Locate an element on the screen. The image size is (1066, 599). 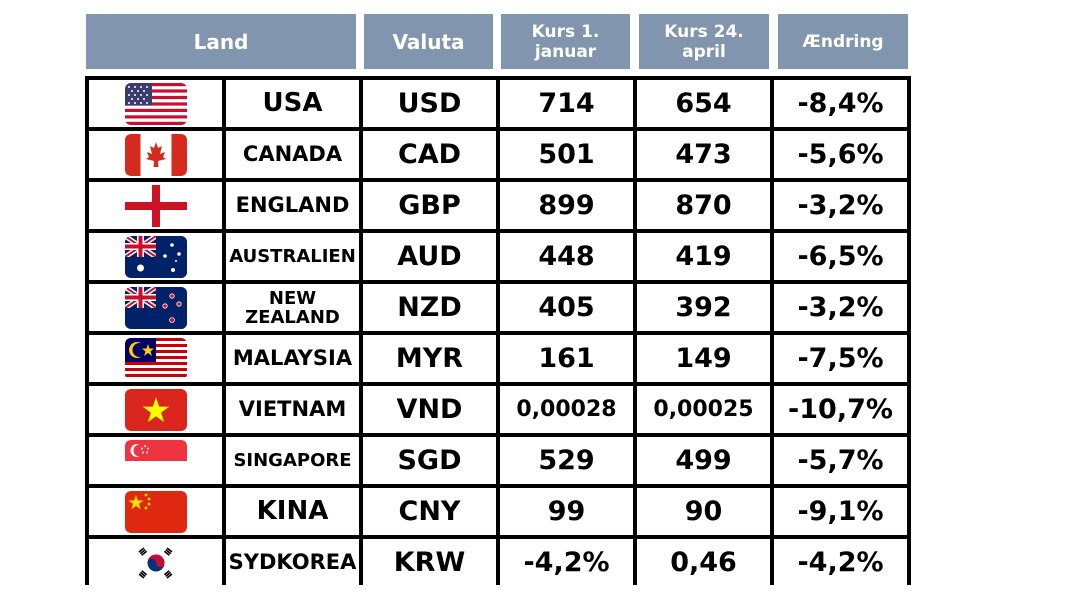
australia-flag-icon is located at coordinates (155, 256).